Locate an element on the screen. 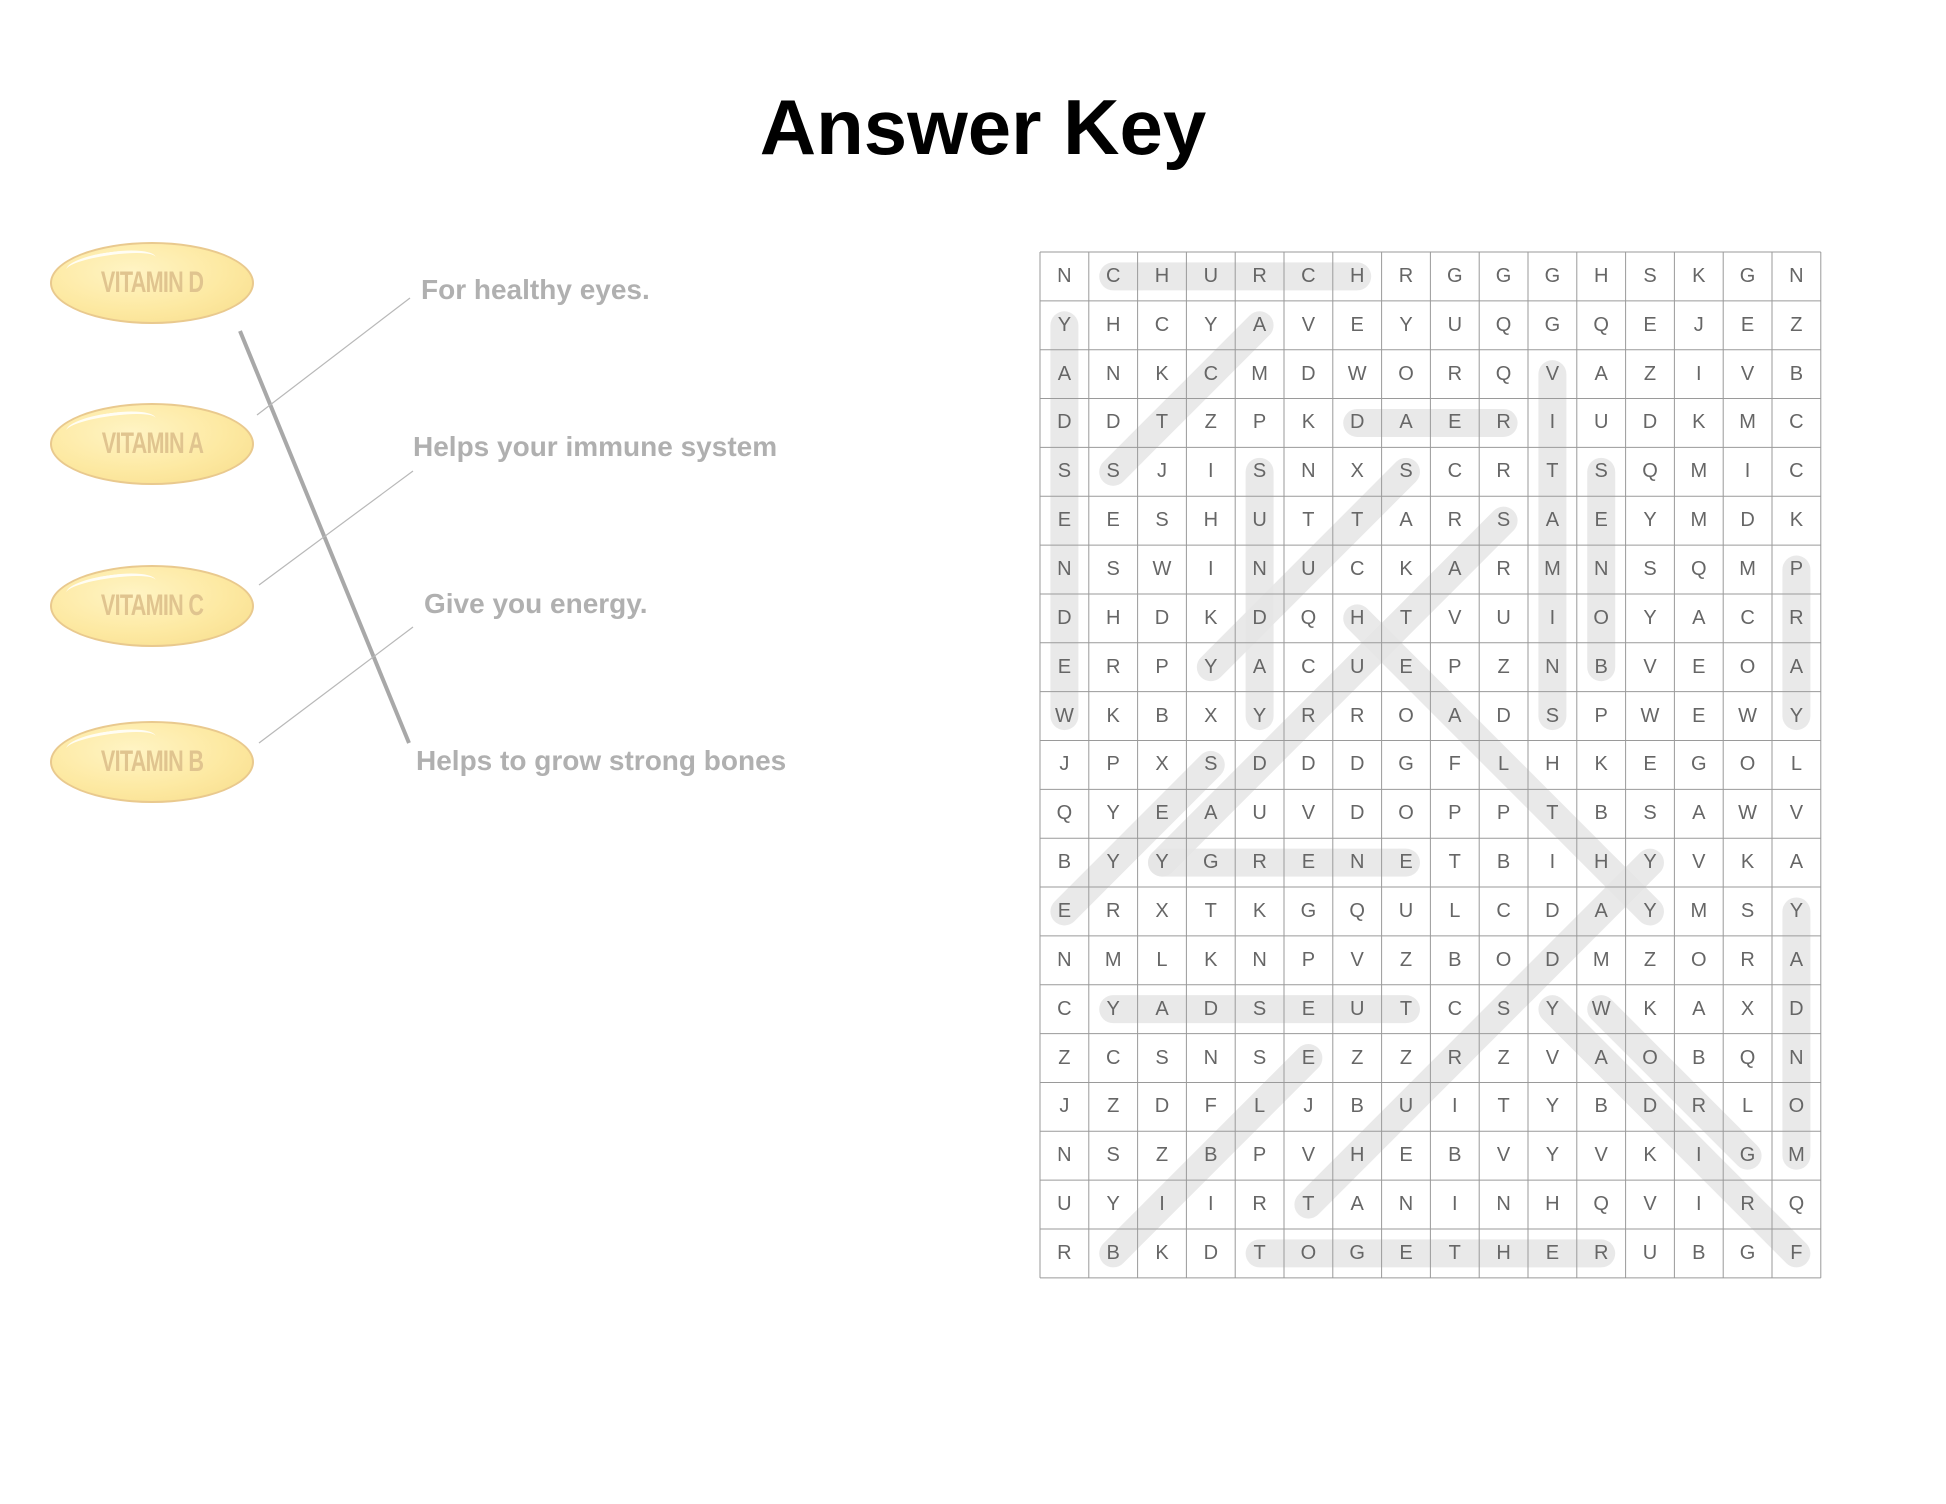 The width and height of the screenshot is (1946, 1504). answer-line-vitamin-b is located at coordinates (336, 685).